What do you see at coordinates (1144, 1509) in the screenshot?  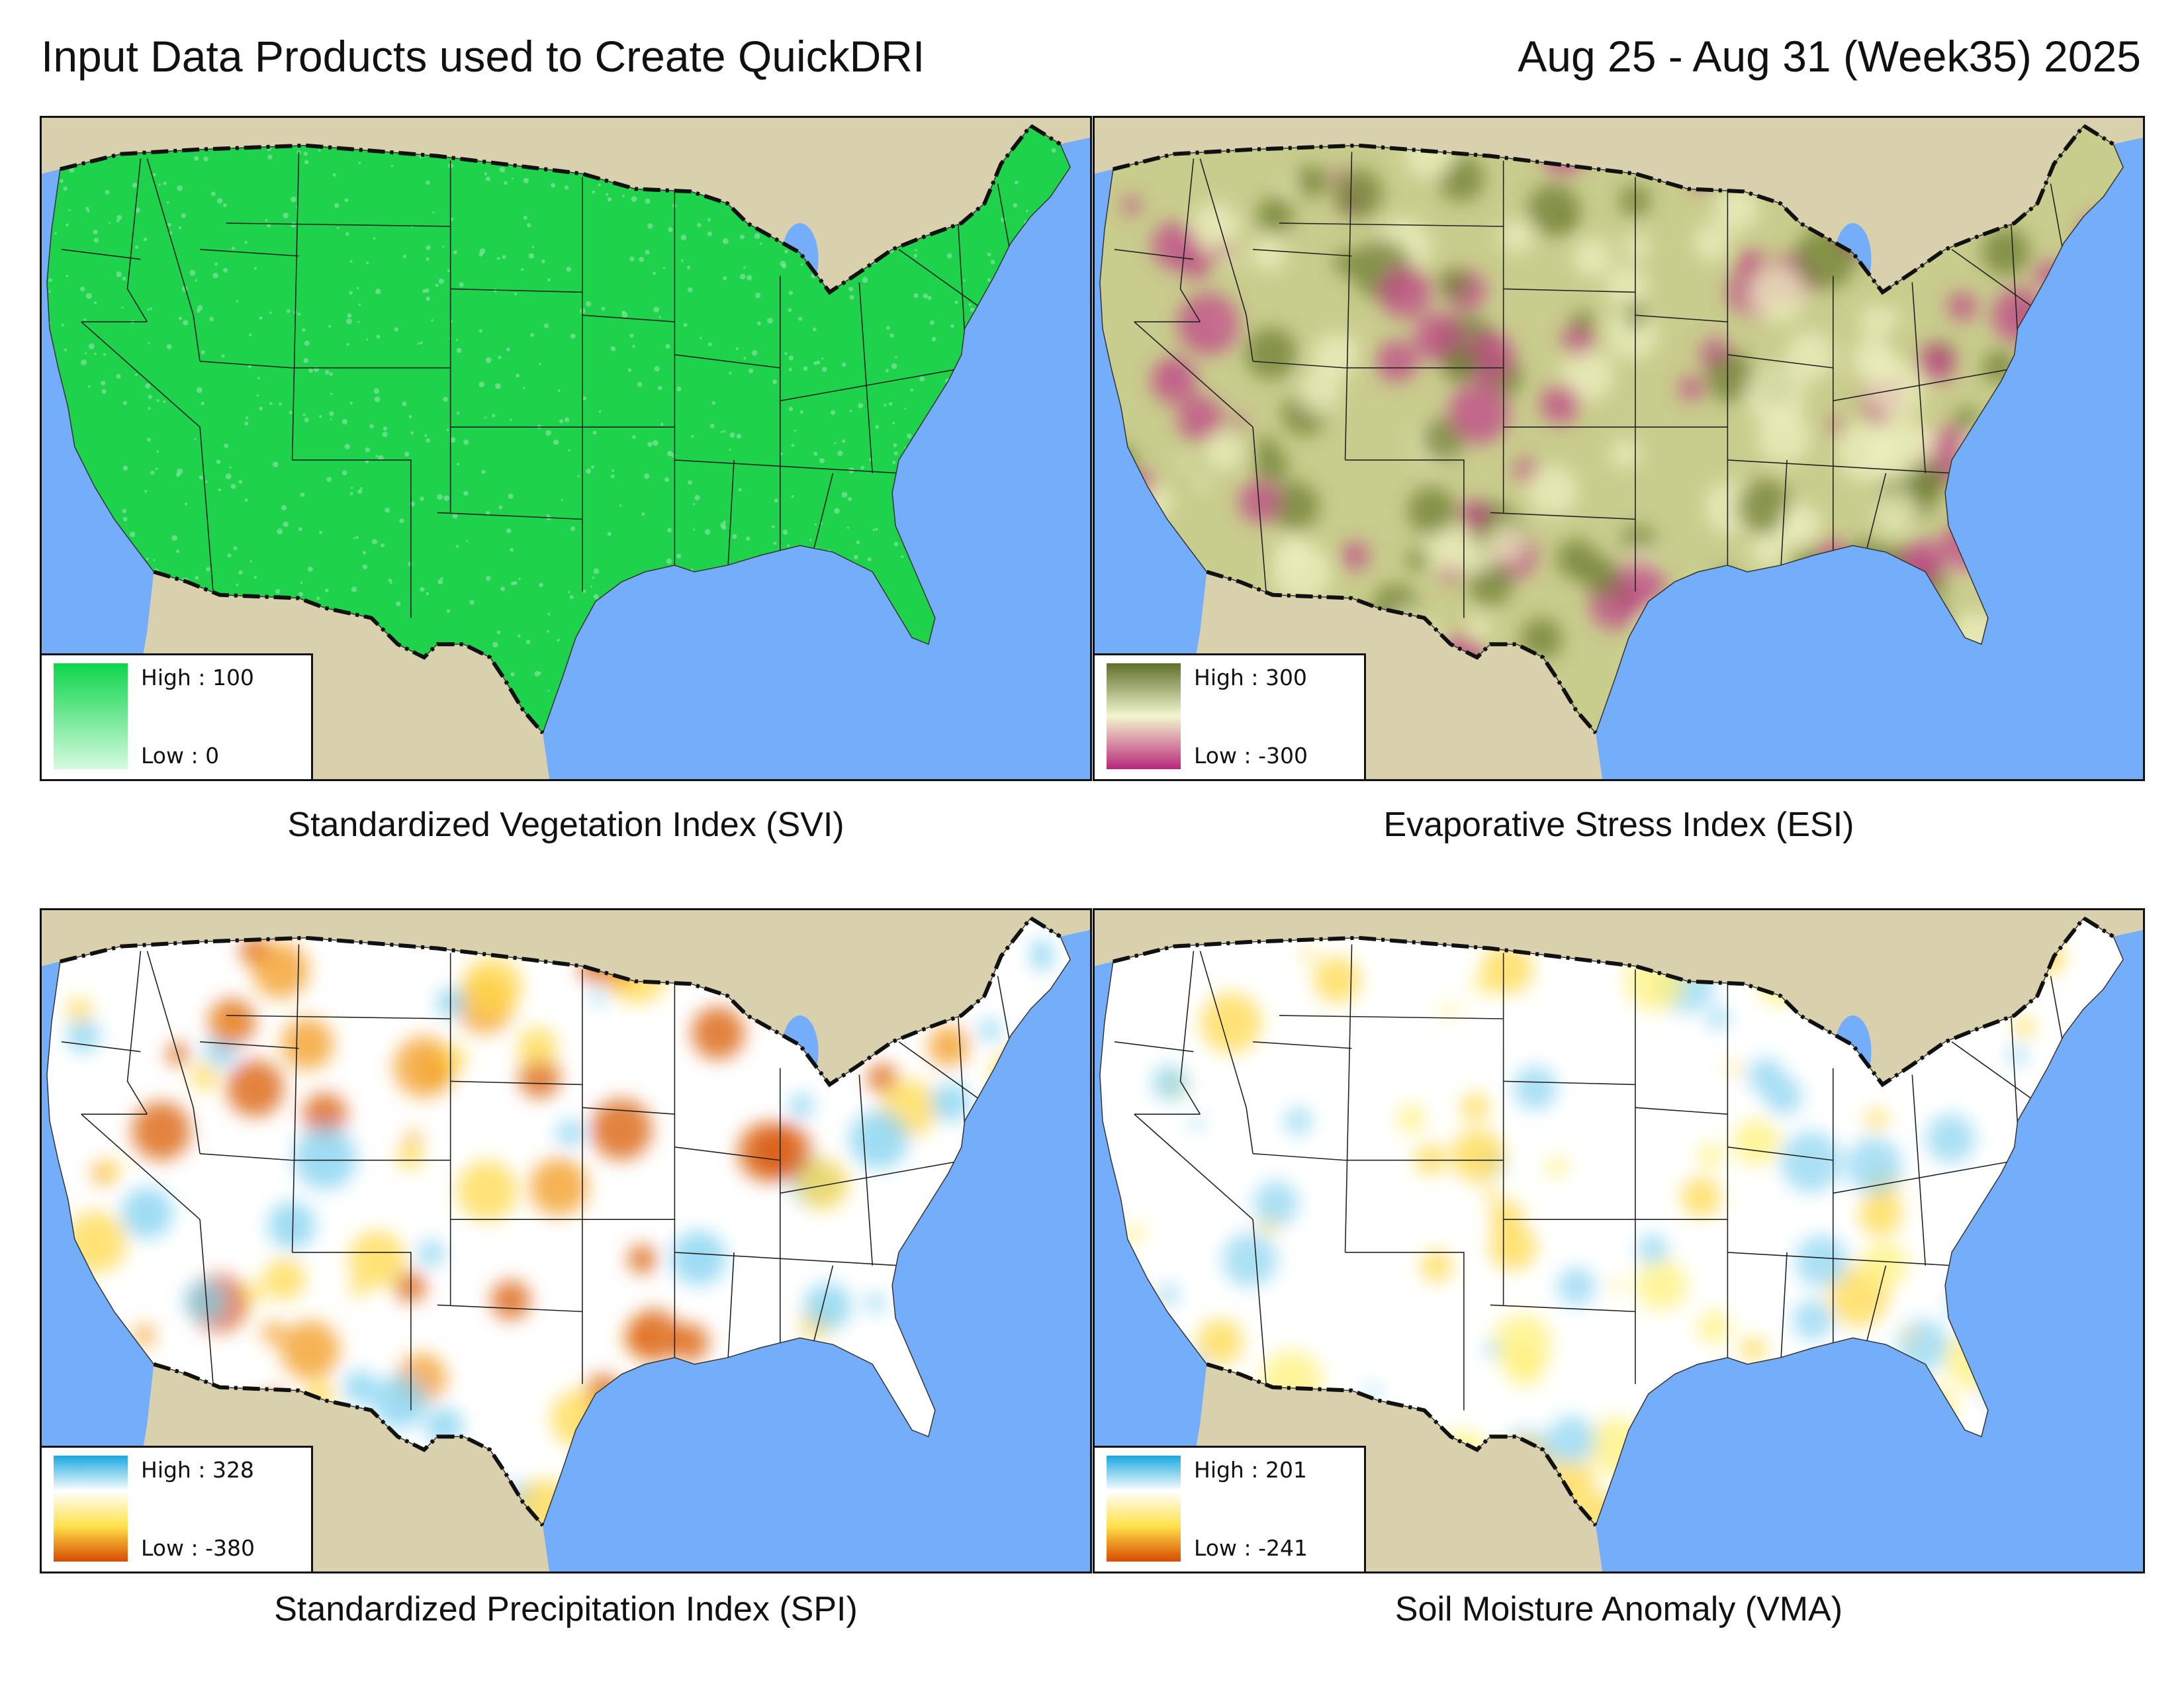 I see `vma-legend-ramp` at bounding box center [1144, 1509].